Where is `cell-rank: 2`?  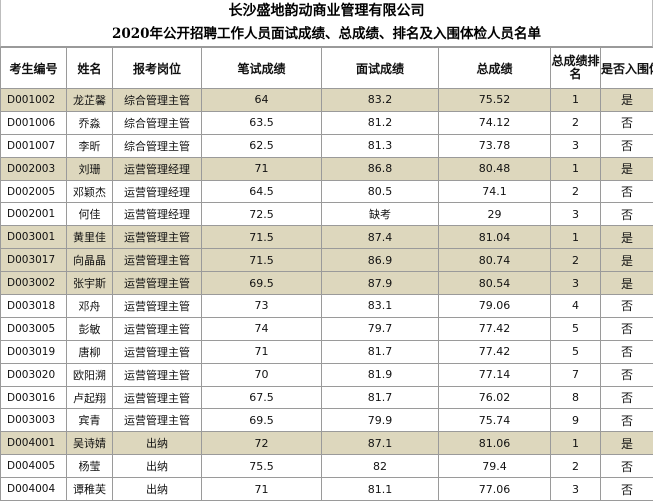 cell-rank: 2 is located at coordinates (575, 191).